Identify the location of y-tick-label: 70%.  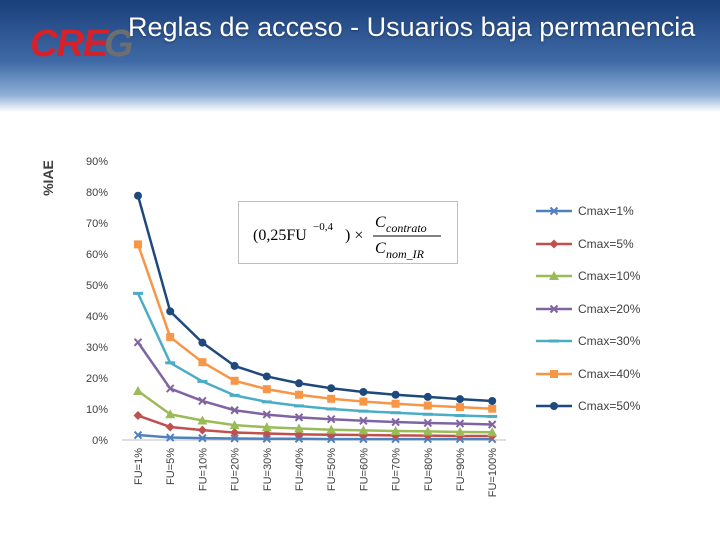
(97, 224).